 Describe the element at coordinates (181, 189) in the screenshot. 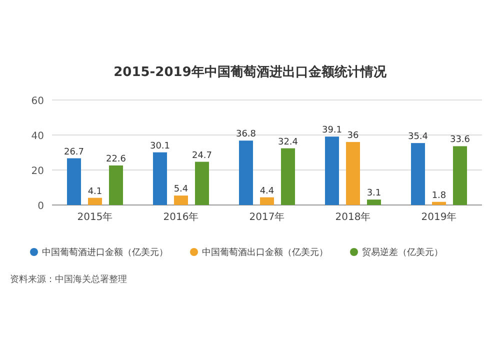

I see `data-label: 5.4` at that location.